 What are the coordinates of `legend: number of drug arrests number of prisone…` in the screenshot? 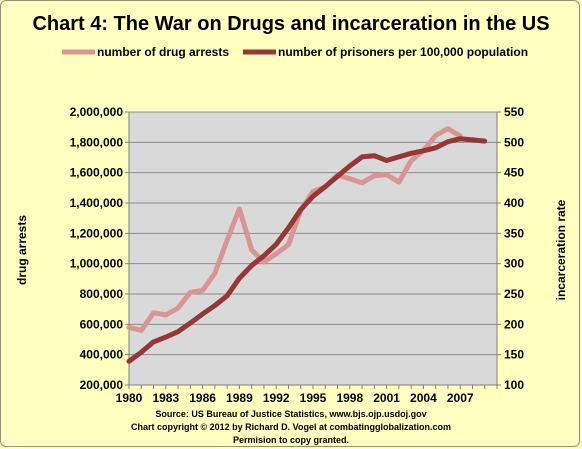 It's located at (295, 52).